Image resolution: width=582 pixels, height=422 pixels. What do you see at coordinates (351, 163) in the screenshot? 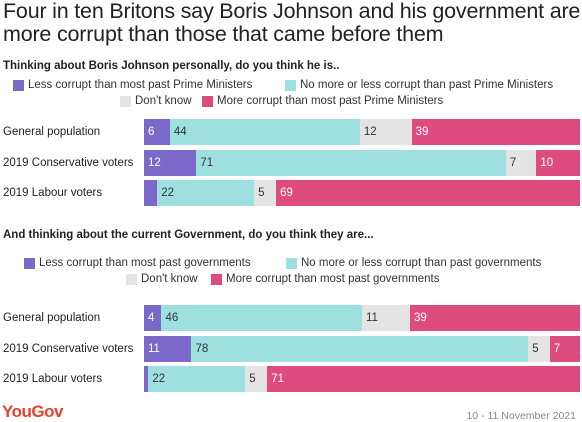
I see `bar-segment-same: 71` at bounding box center [351, 163].